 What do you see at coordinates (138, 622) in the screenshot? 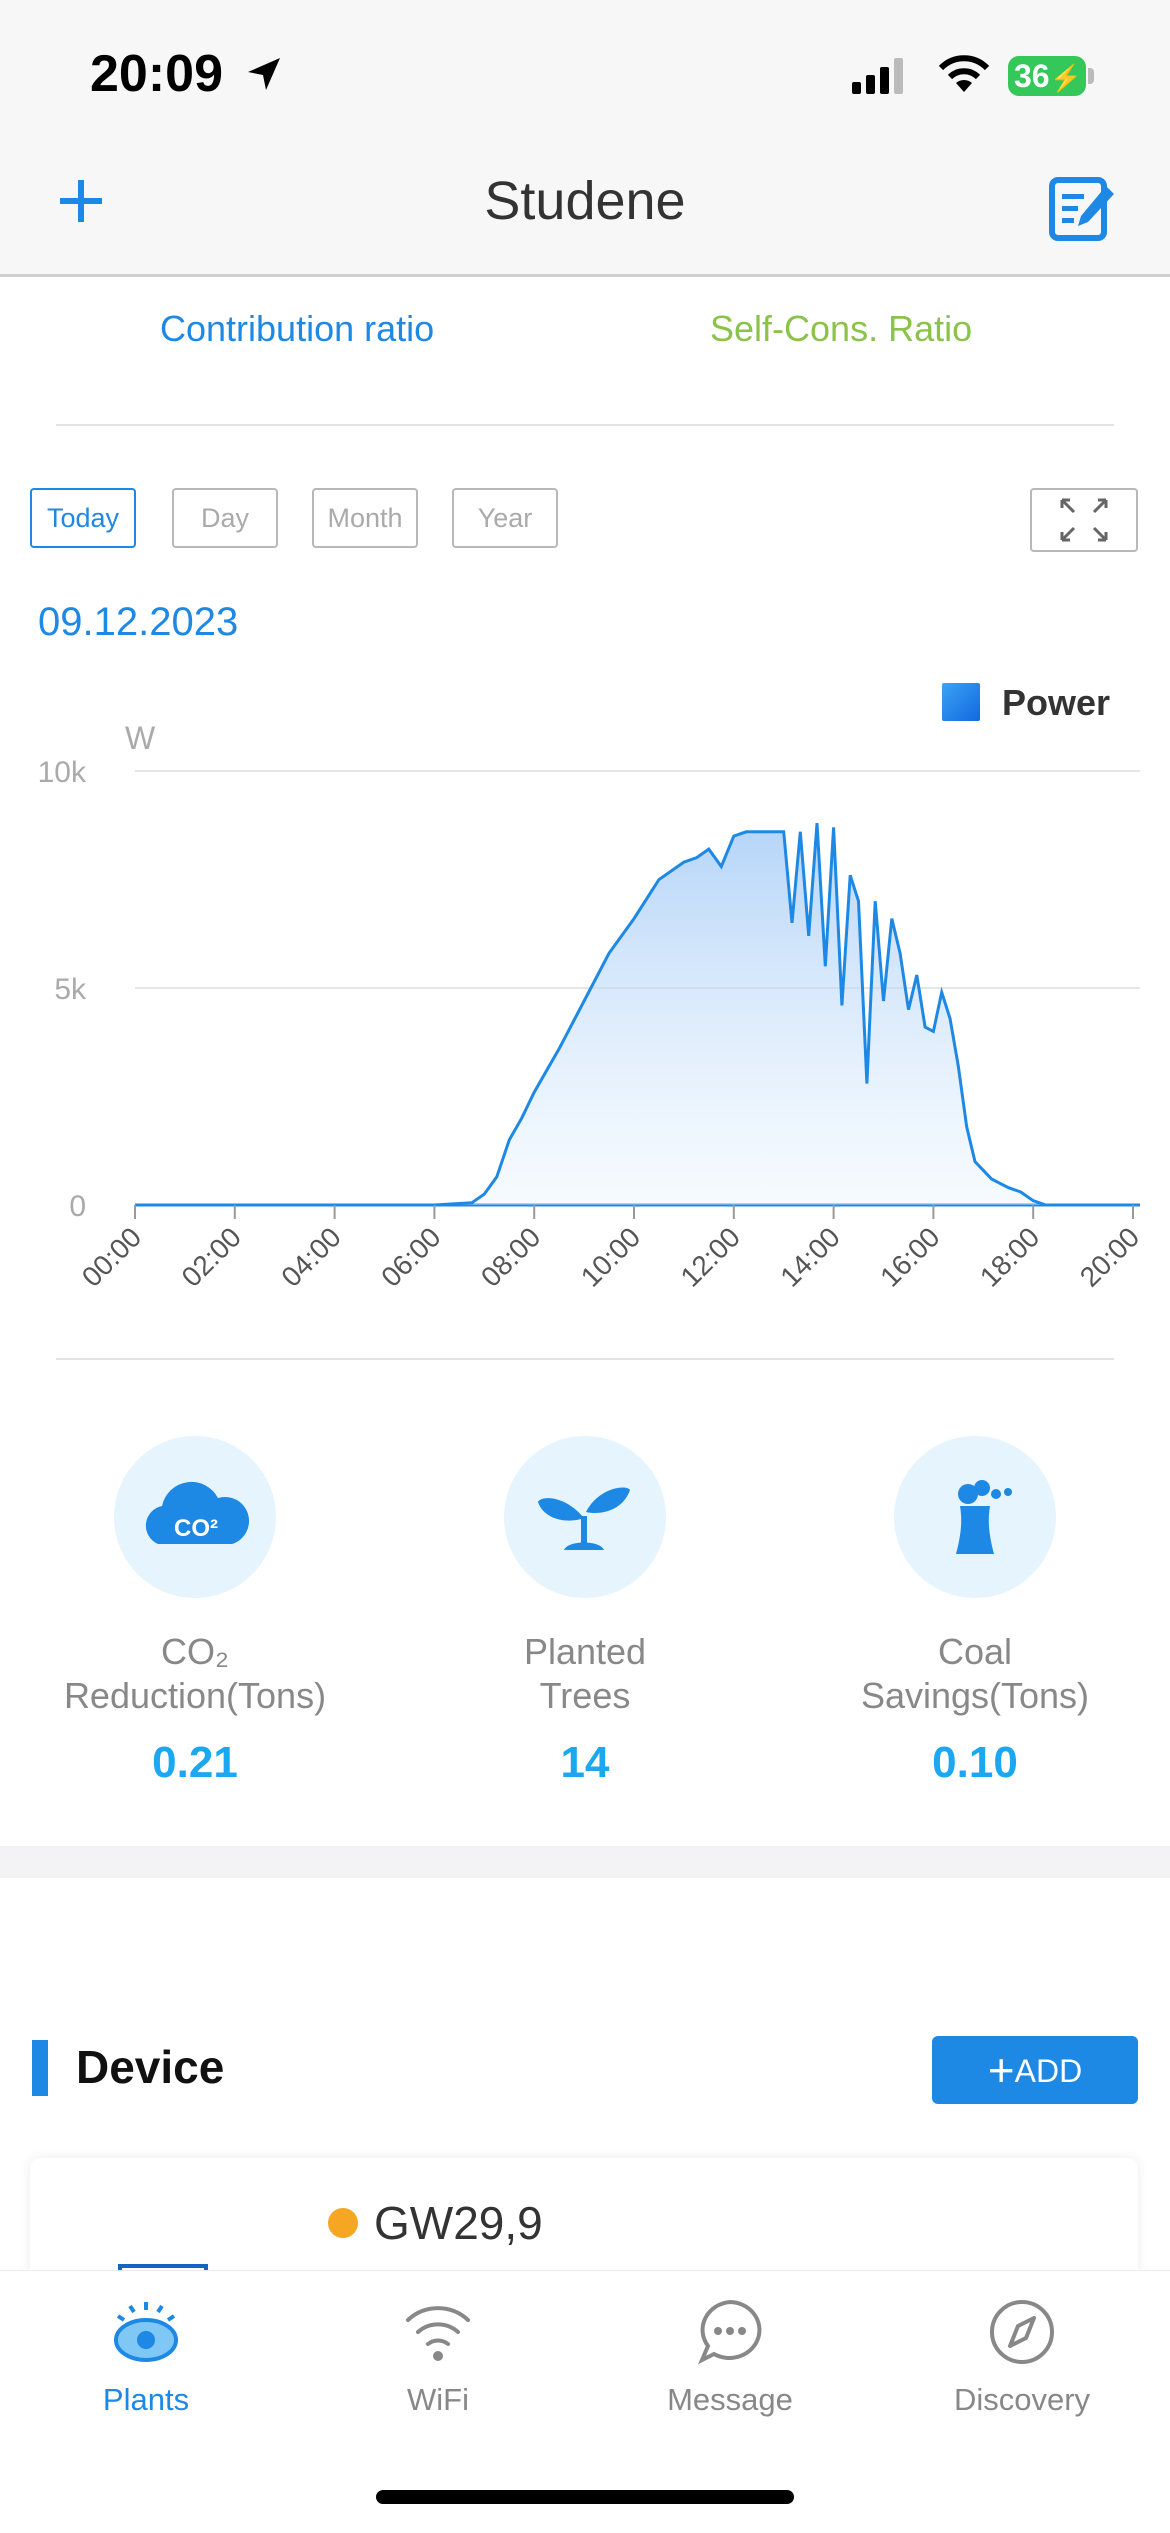
I see `date-label: 09.12.2023` at bounding box center [138, 622].